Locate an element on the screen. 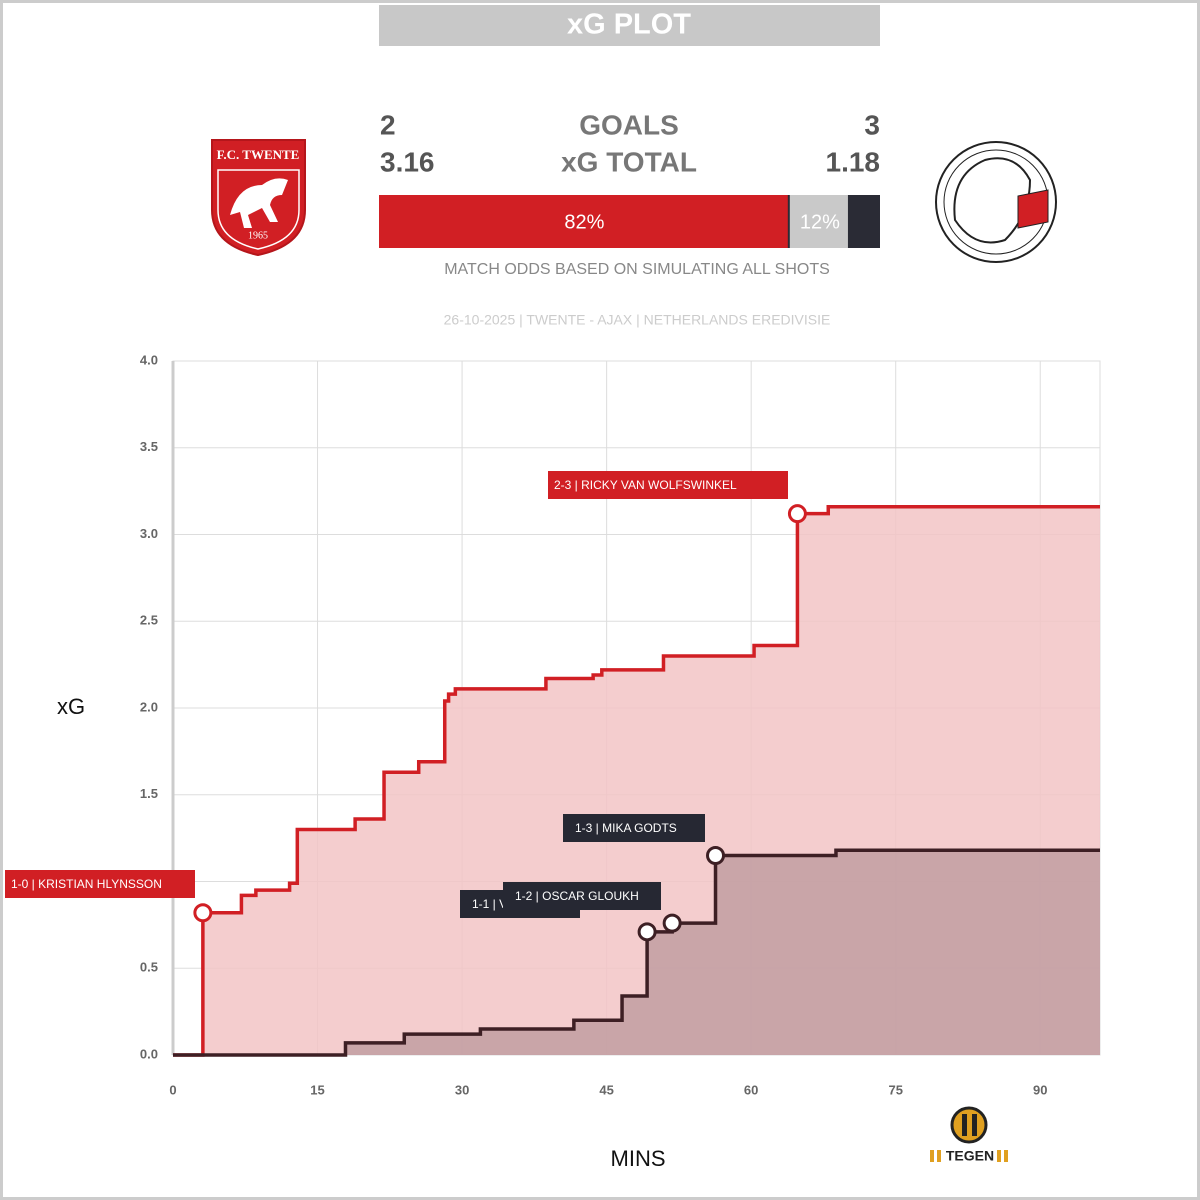  odds-bar: 82% 12% is located at coordinates (629, 221).